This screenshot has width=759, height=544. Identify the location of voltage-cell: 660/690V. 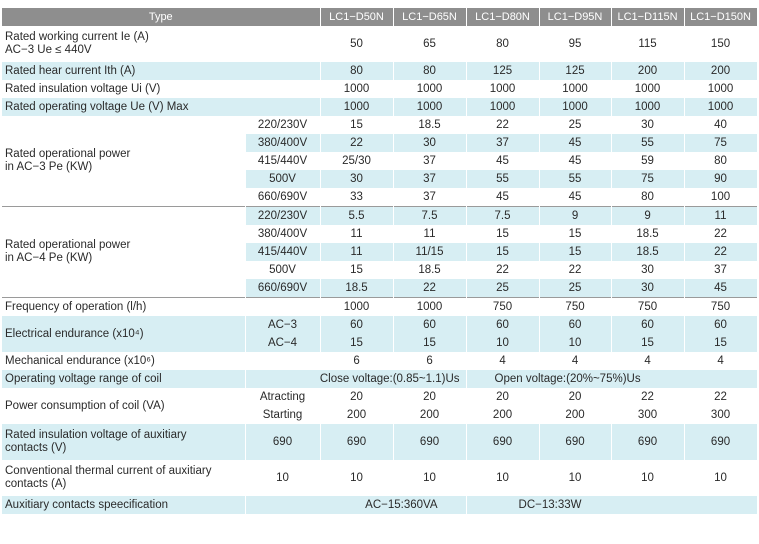
(283, 288).